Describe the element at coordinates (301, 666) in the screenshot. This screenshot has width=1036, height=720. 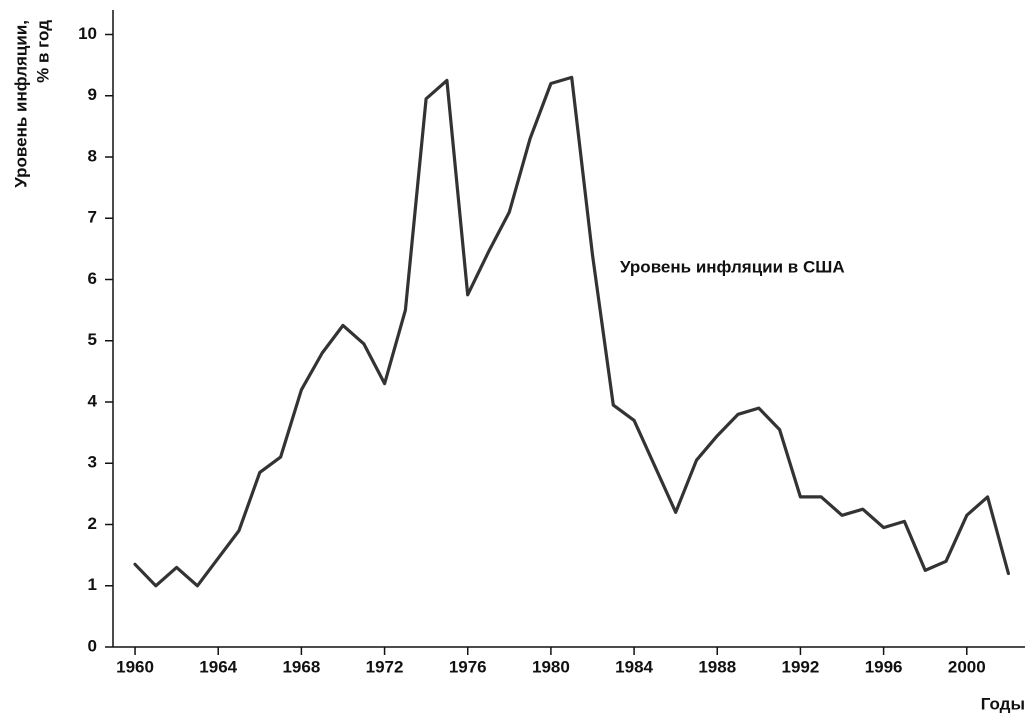
I see `x-tick-label: 1968` at that location.